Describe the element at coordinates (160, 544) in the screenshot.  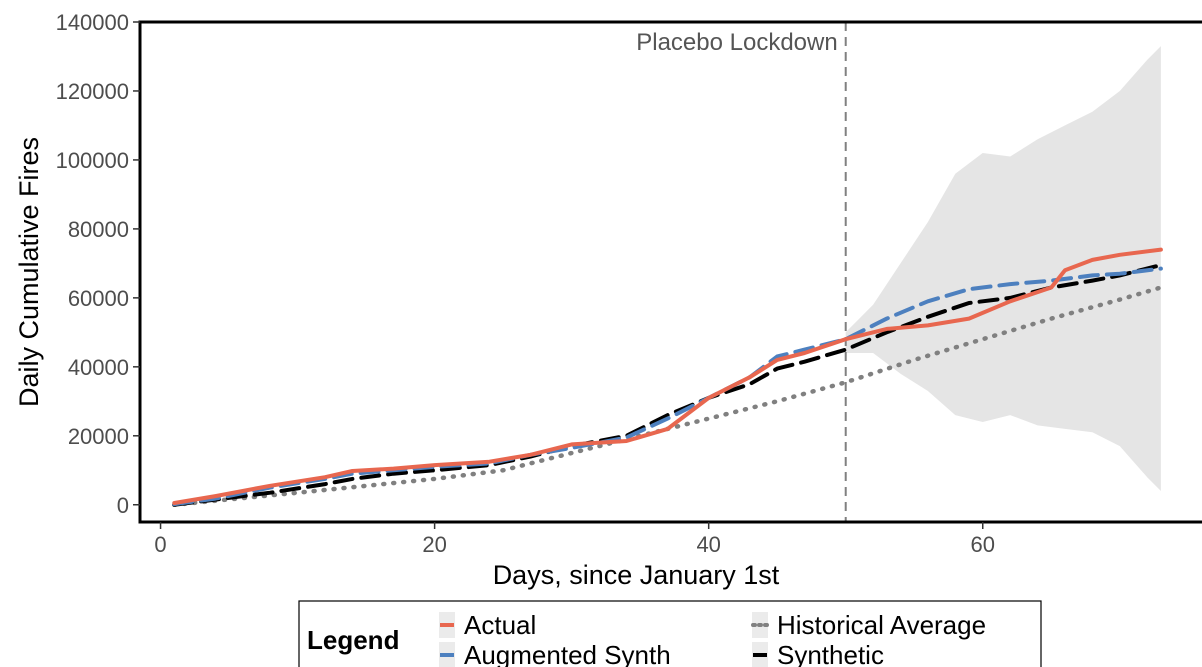
I see `x-tick-label: 0` at that location.